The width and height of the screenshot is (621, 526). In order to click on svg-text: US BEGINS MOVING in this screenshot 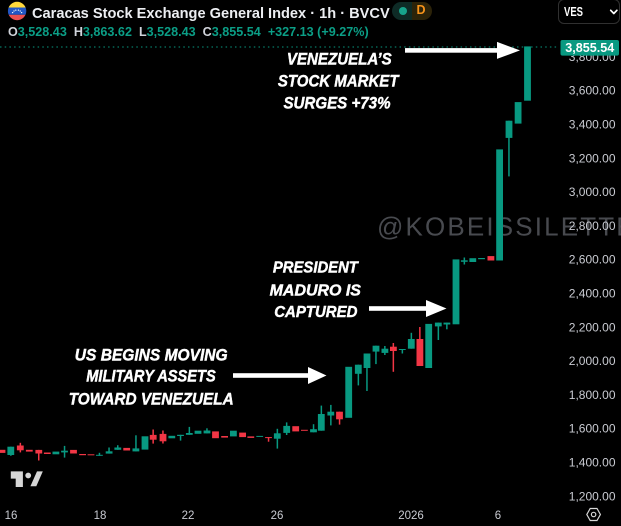, I will do `click(151, 354)`.